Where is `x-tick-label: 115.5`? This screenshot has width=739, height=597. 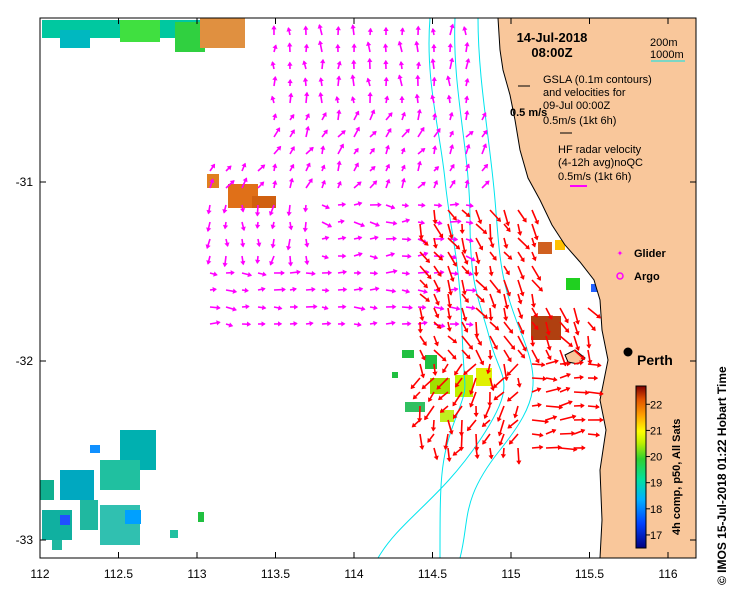 x-tick-label: 115.5 is located at coordinates (589, 574).